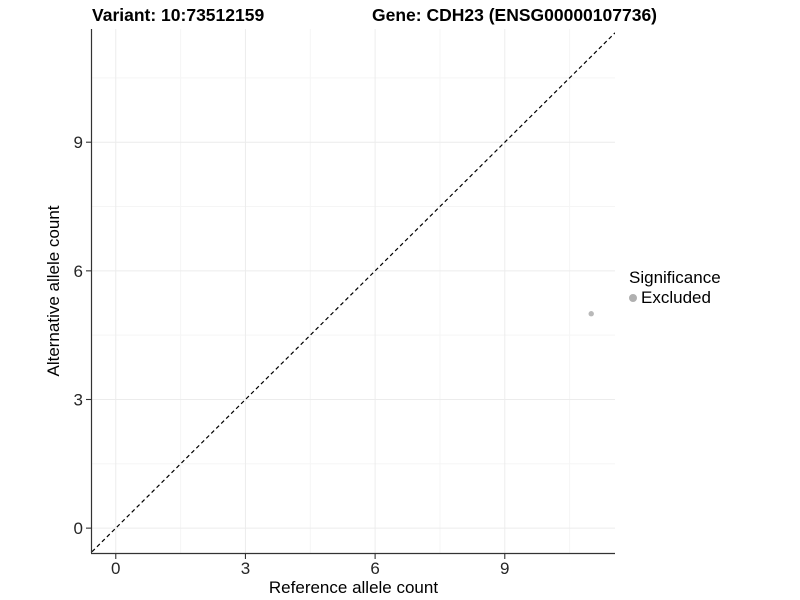  I want to click on legend-entry-label: Excluded, so click(676, 297).